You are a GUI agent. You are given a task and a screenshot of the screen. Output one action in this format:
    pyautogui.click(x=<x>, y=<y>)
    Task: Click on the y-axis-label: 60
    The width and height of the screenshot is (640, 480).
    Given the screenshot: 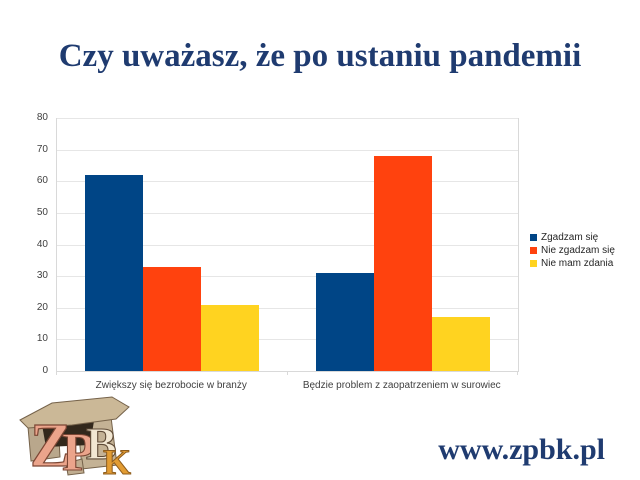 What is the action you would take?
    pyautogui.click(x=42, y=181)
    